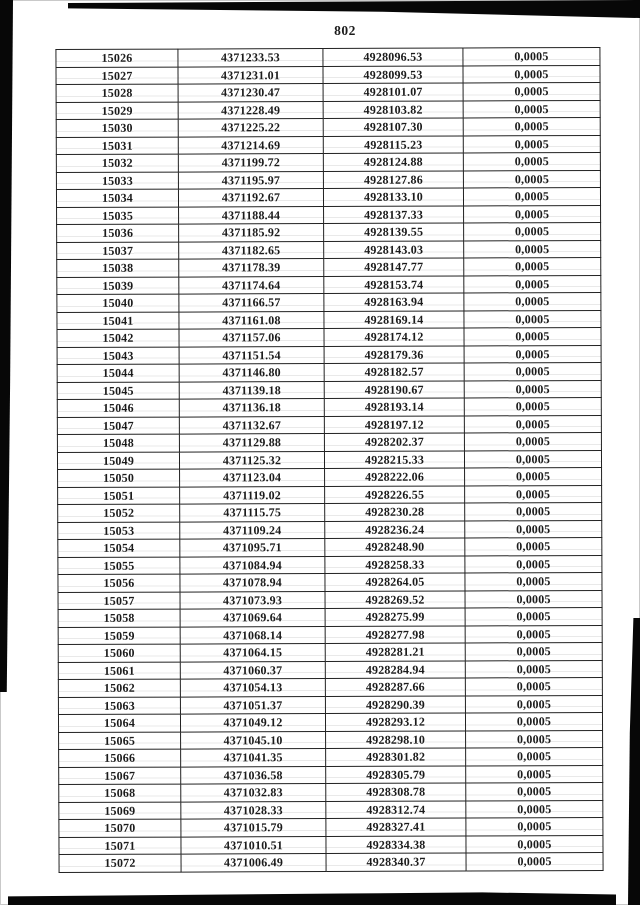  What do you see at coordinates (328, 179) in the screenshot?
I see `table-row: 15033 4371195.97 4928127.86 0,0005` at bounding box center [328, 179].